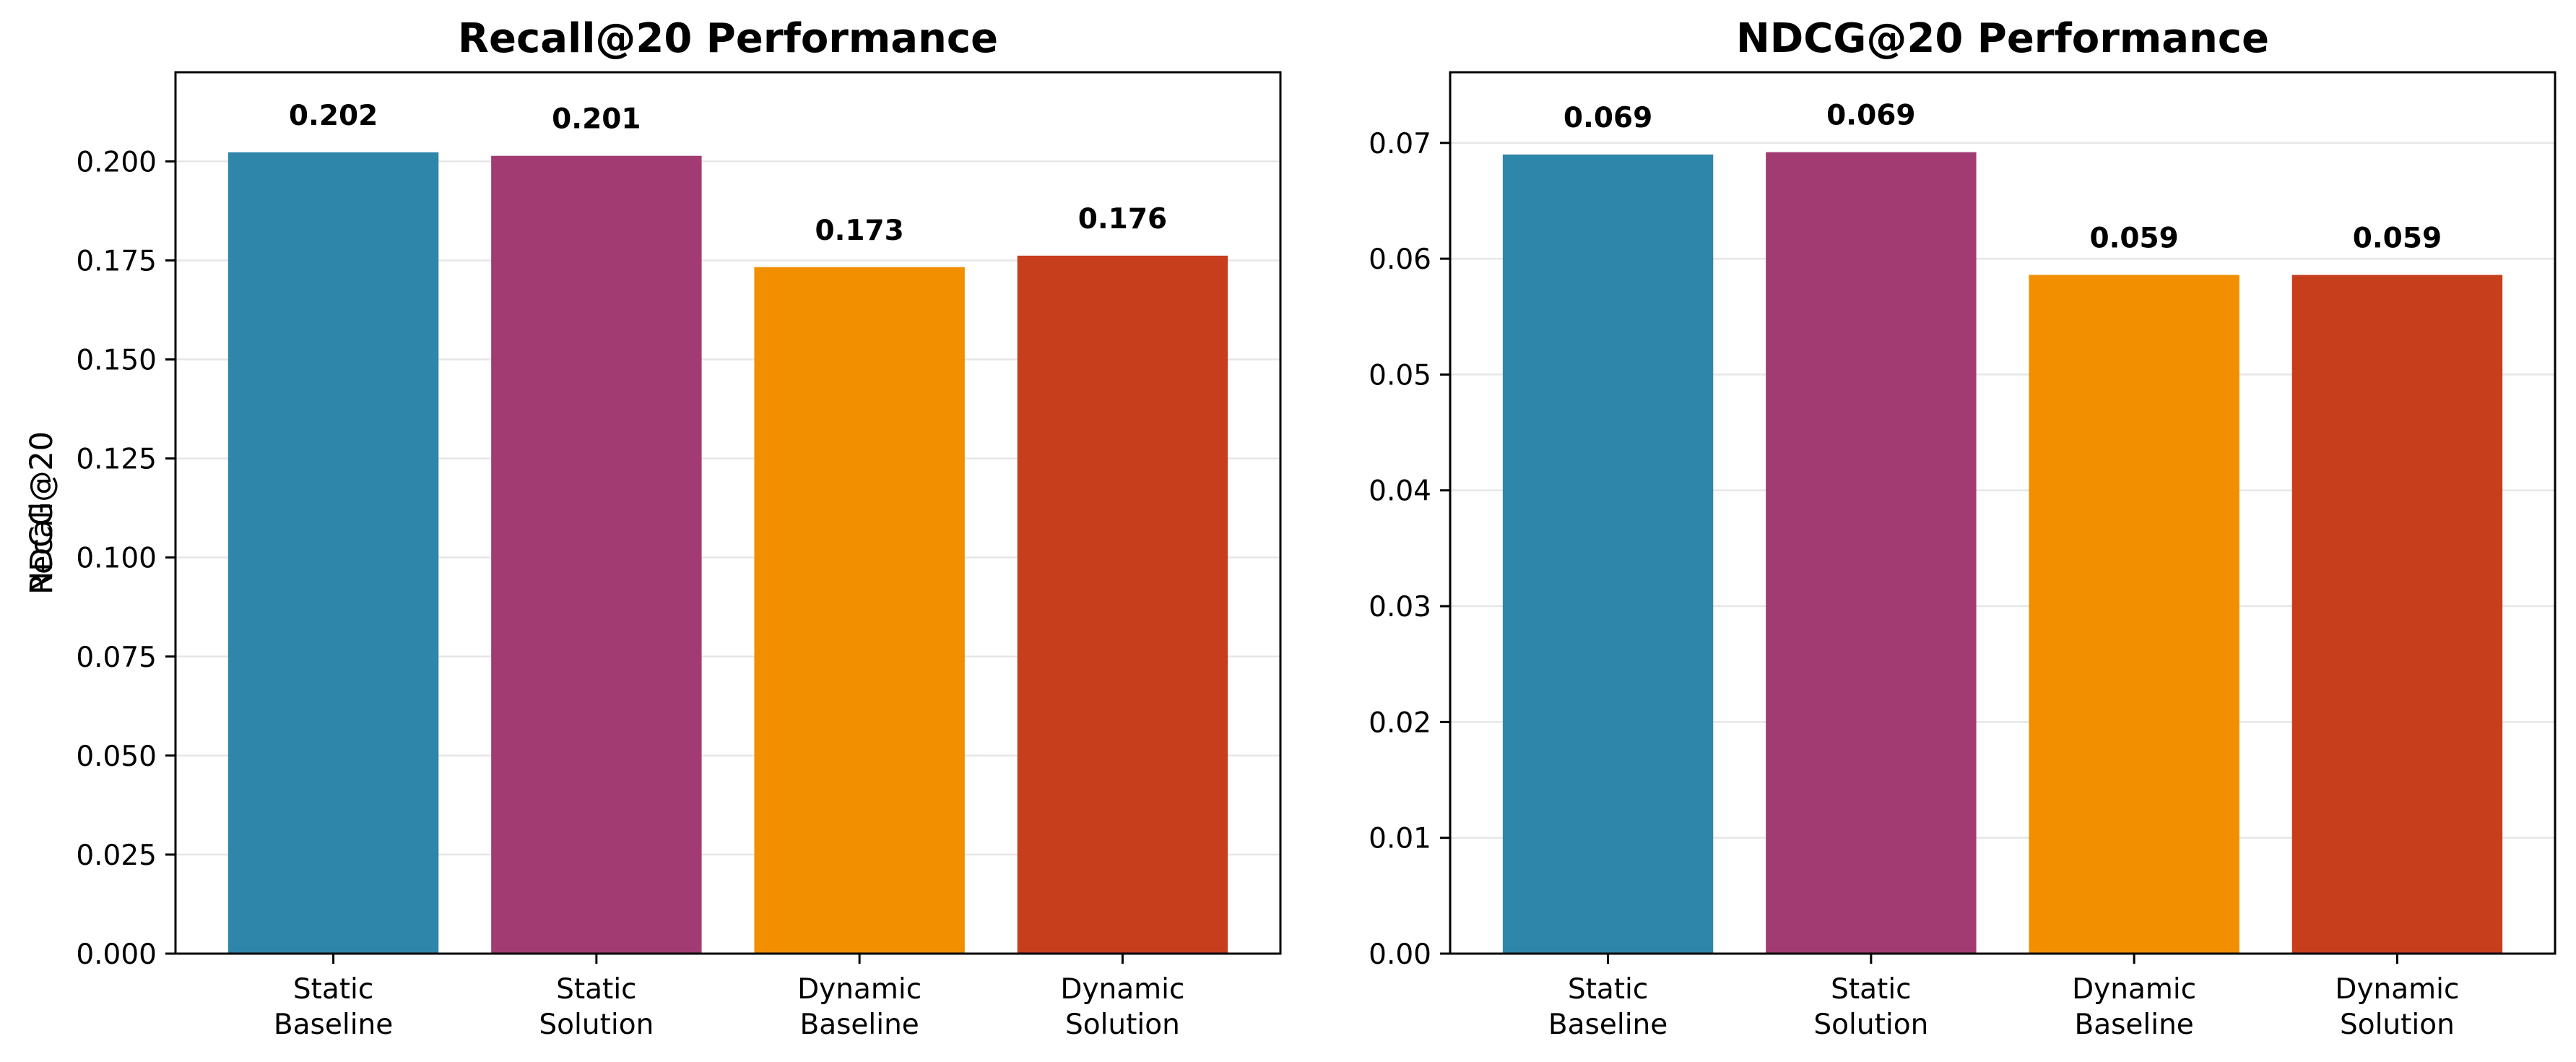 The height and width of the screenshot is (1062, 2576). What do you see at coordinates (728, 38) in the screenshot?
I see `chart-title: Recall@20 Performance` at bounding box center [728, 38].